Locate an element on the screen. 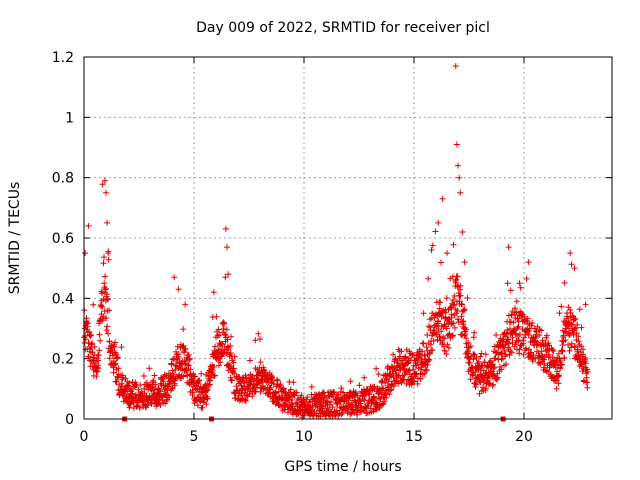 This screenshot has width=640, height=480. y-tick-label: 0 is located at coordinates (69, 420).